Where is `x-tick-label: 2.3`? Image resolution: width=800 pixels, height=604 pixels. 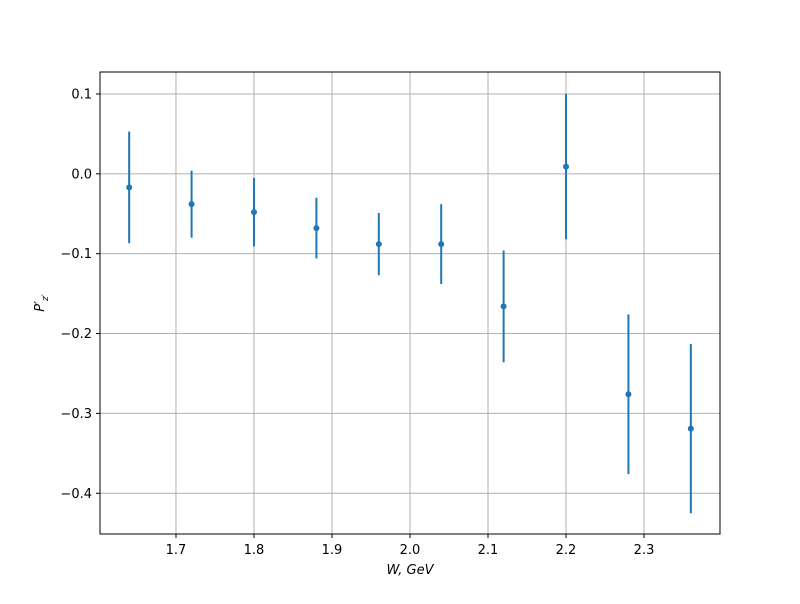 x-tick-label: 2.3 is located at coordinates (644, 550).